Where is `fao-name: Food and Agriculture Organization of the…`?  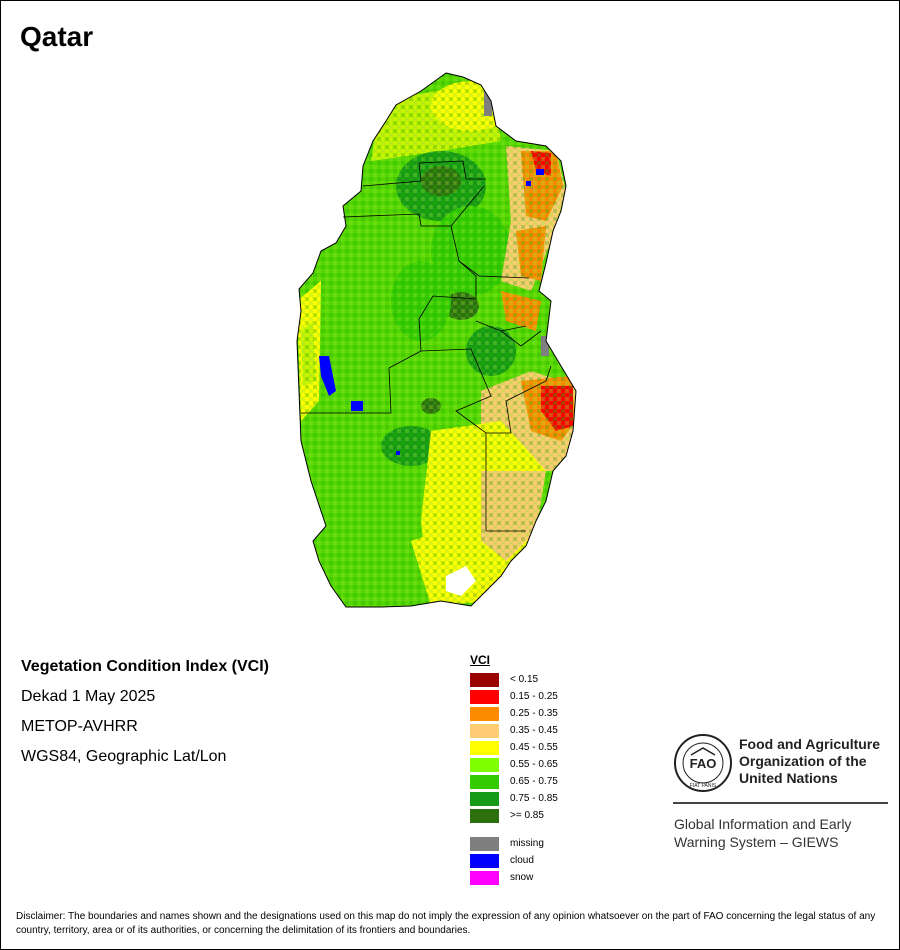
fao-name: Food and Agriculture Organization of the… is located at coordinates (809, 761).